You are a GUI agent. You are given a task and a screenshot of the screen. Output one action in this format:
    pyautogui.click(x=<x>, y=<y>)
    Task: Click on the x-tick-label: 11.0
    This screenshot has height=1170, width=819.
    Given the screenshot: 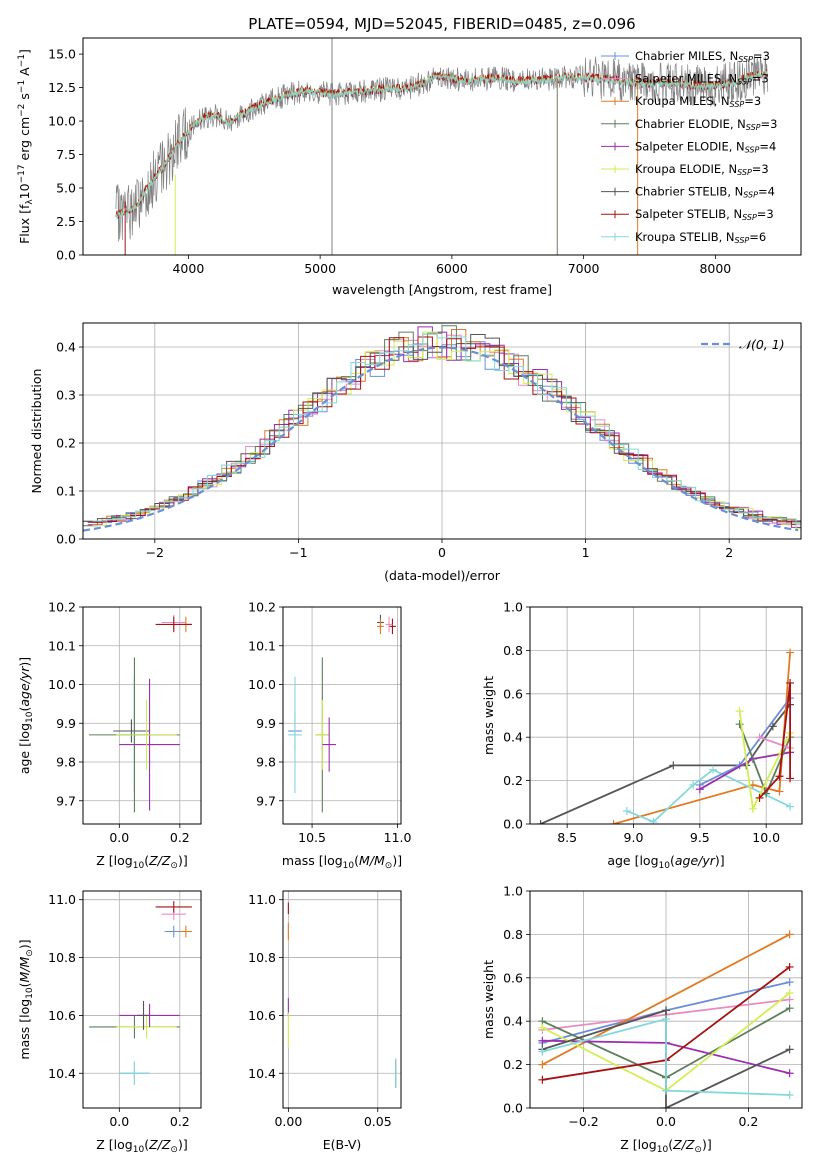 What is the action you would take?
    pyautogui.click(x=398, y=837)
    